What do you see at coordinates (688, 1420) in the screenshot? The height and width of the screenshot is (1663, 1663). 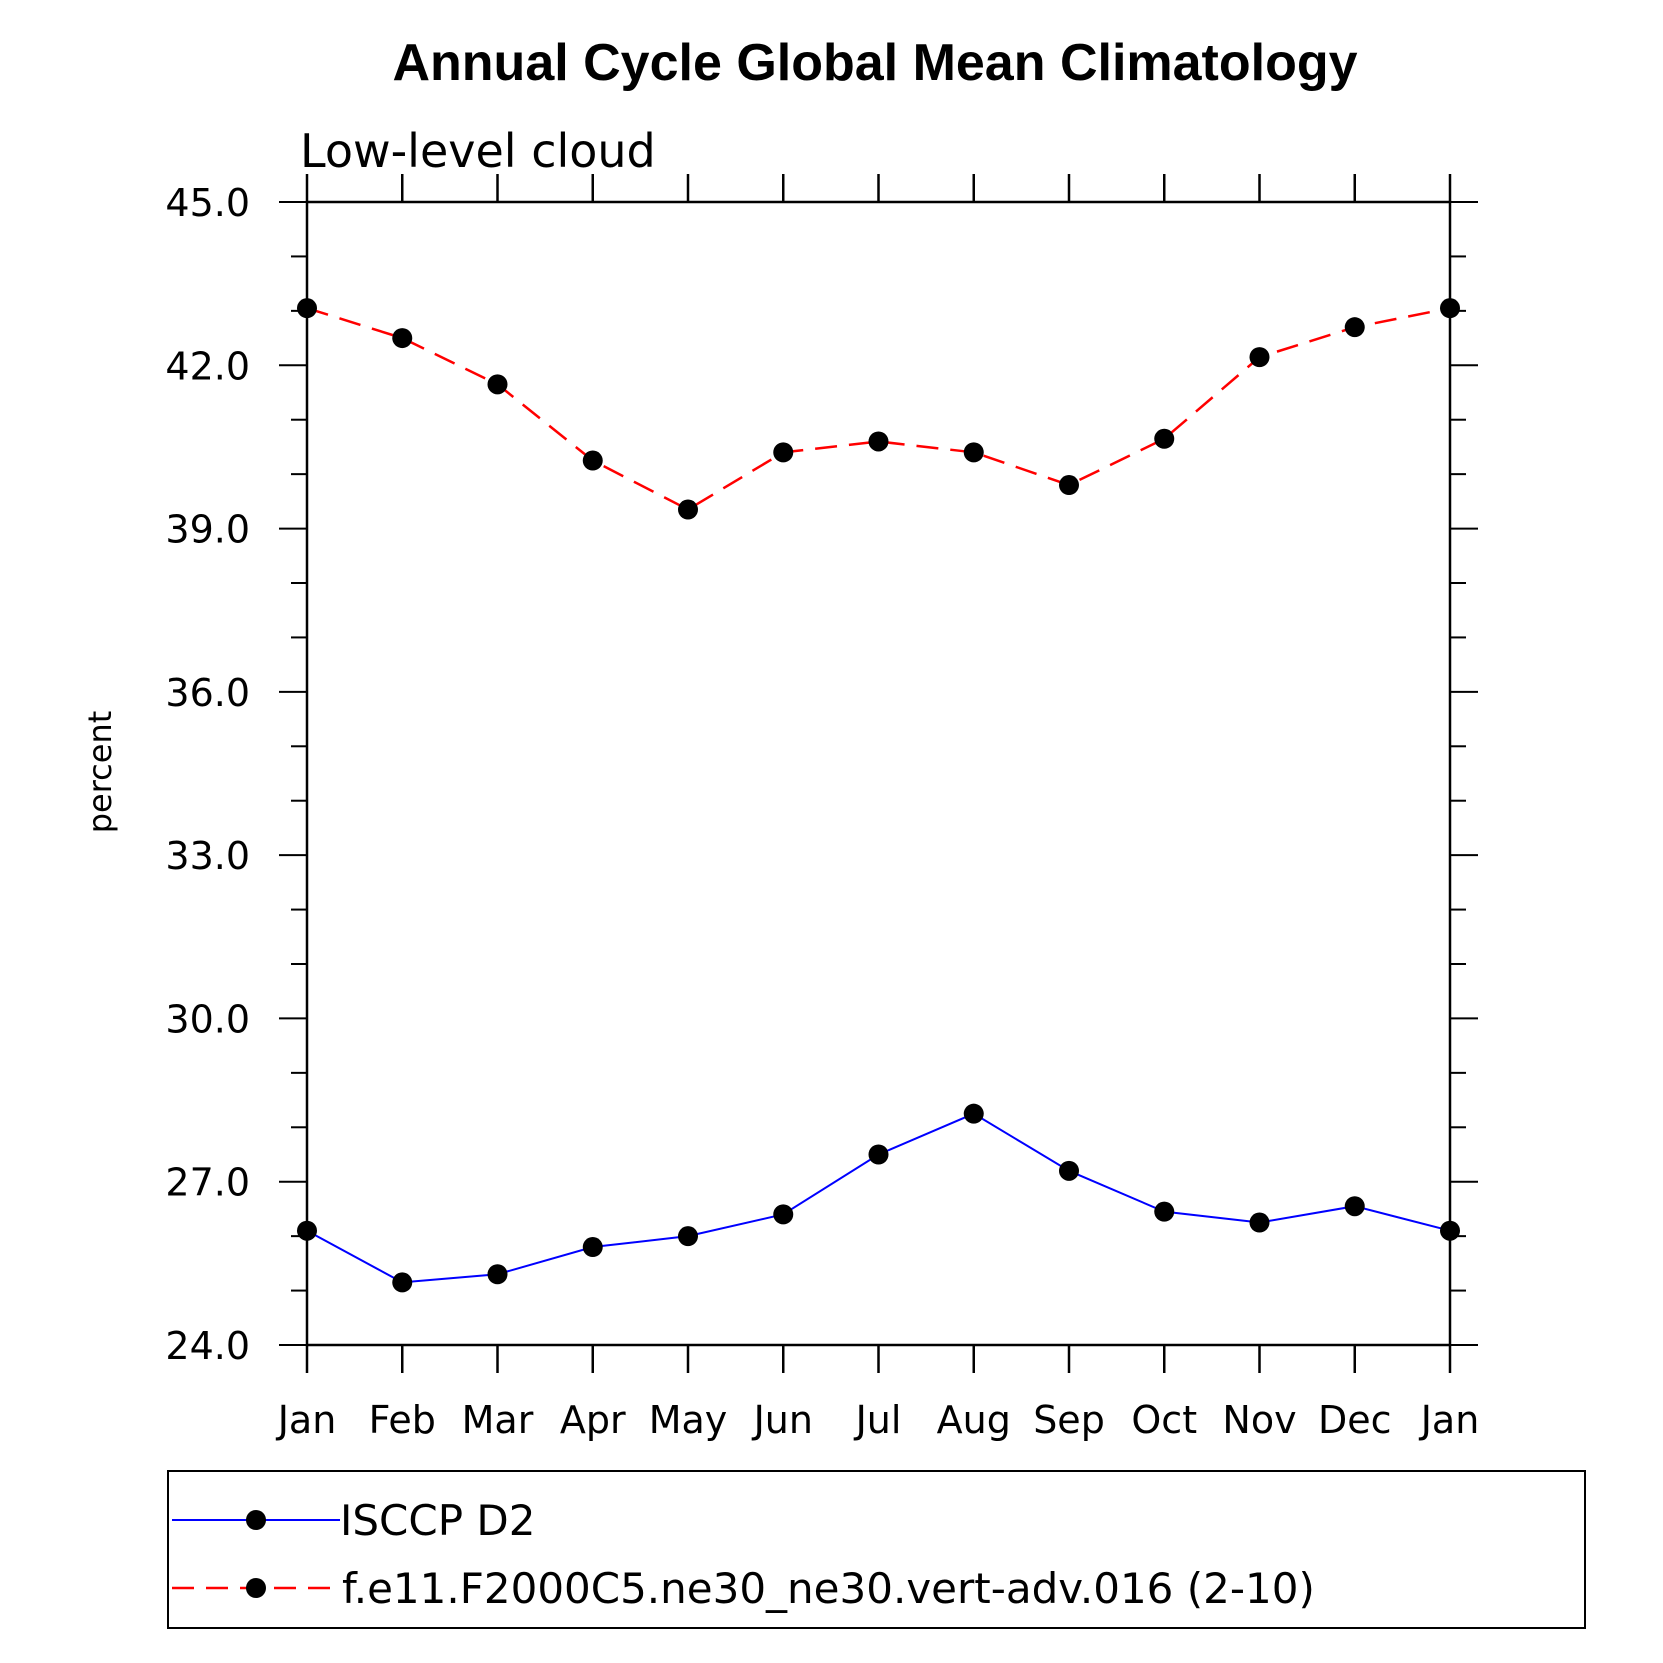 I see `x-tick-label: May` at bounding box center [688, 1420].